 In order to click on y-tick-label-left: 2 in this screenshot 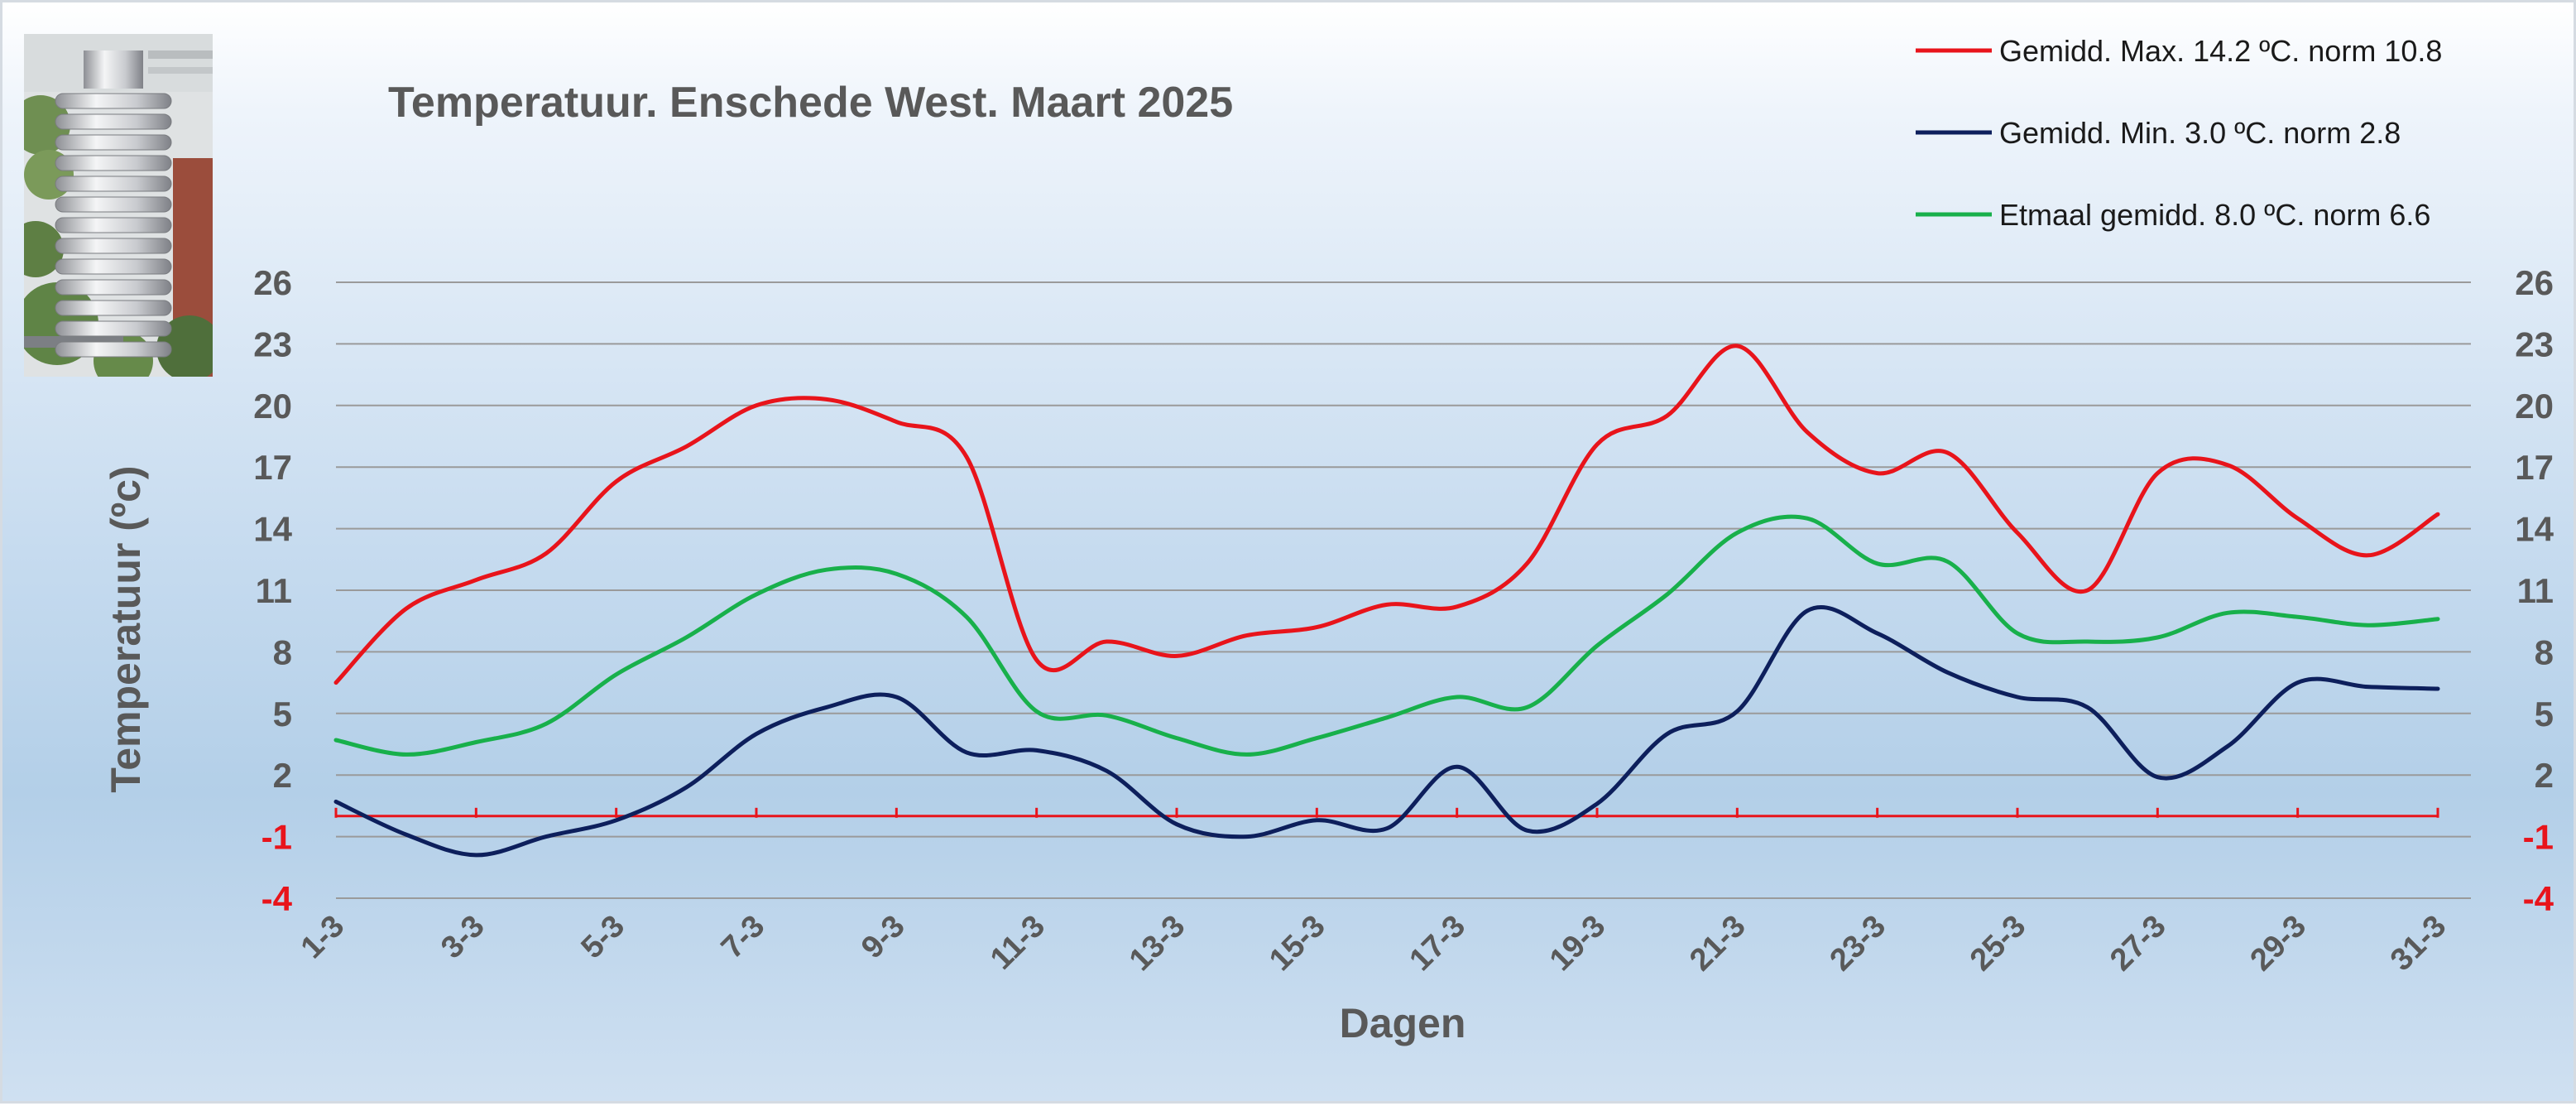, I will do `click(283, 775)`.